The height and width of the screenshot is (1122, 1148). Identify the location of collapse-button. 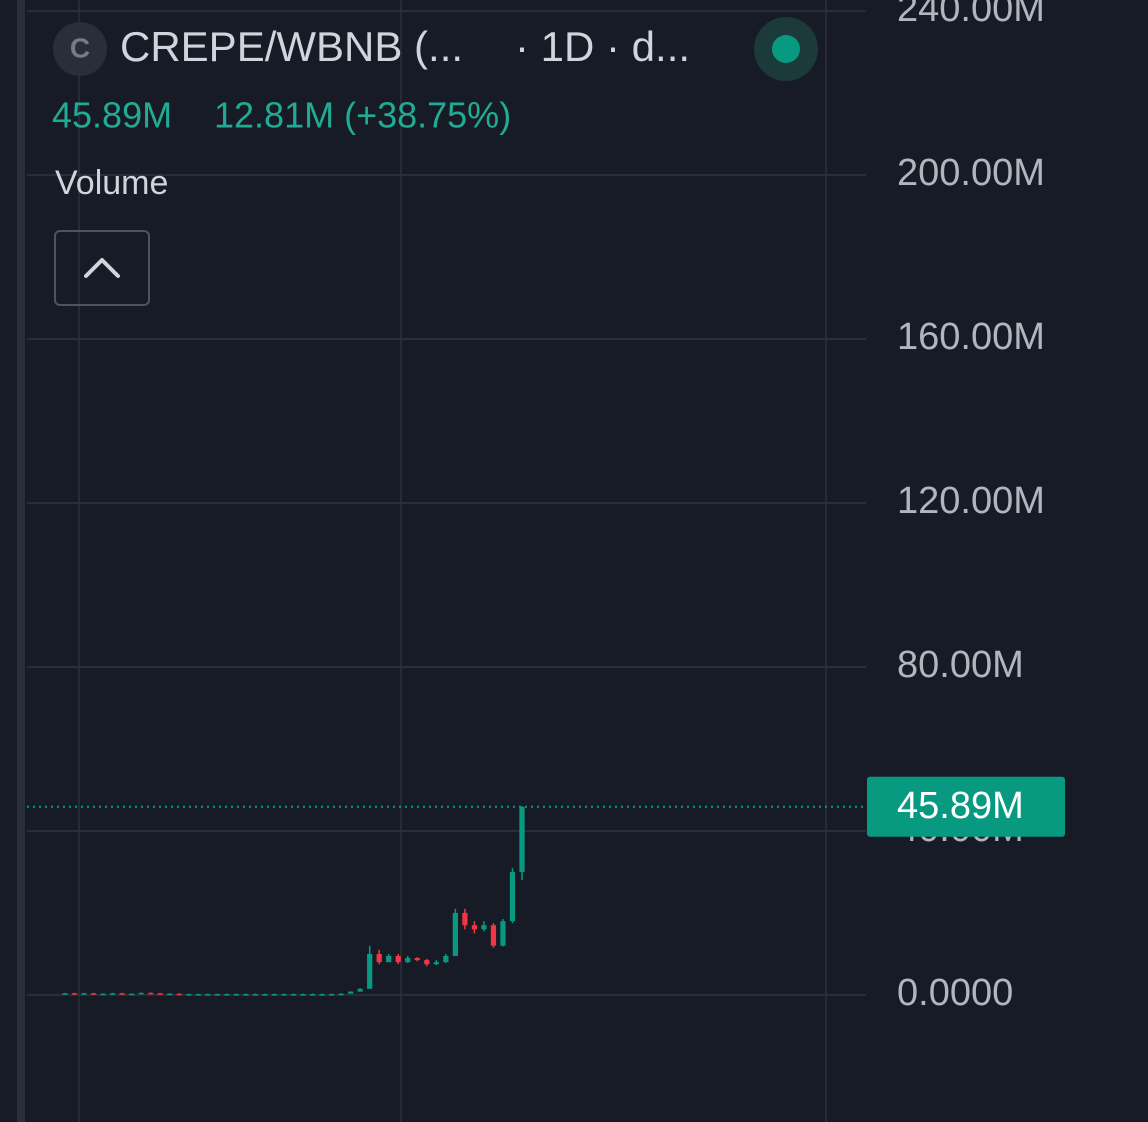
(102, 268).